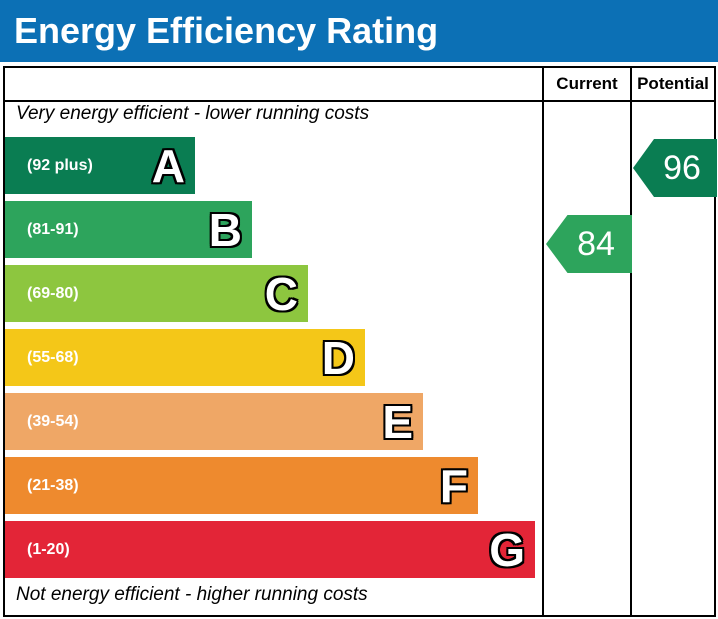  I want to click on current-column-divider, so click(543, 341).